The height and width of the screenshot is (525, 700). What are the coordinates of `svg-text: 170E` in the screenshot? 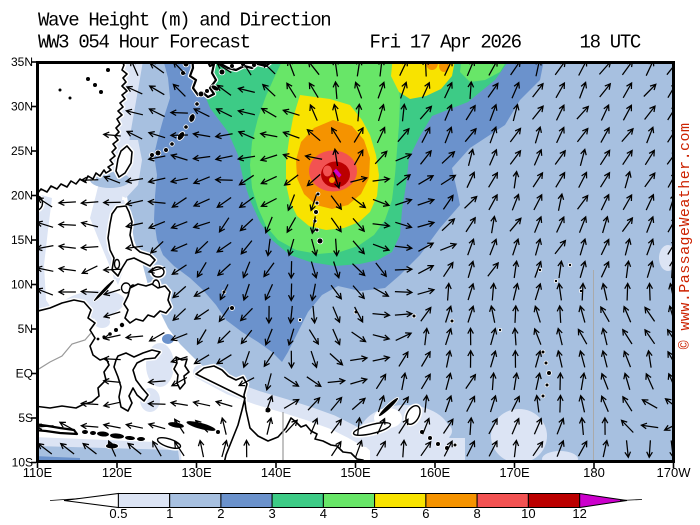 It's located at (514, 472).